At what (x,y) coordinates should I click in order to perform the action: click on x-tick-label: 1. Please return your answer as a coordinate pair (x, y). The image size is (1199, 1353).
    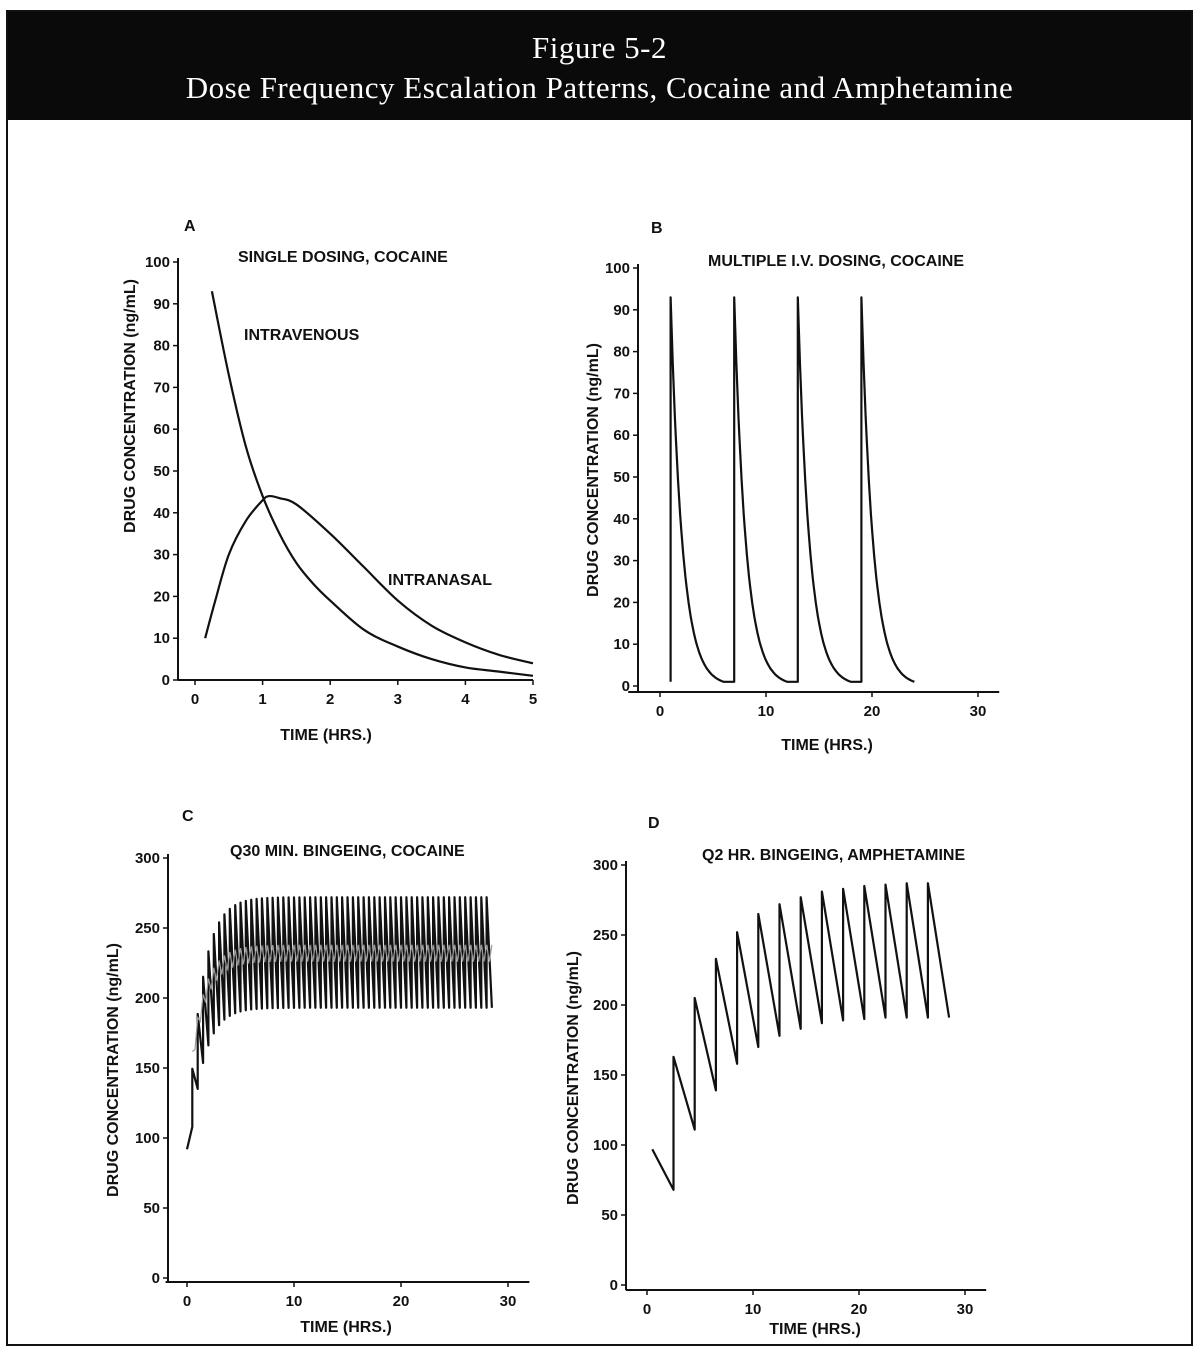
    Looking at the image, I should click on (262, 699).